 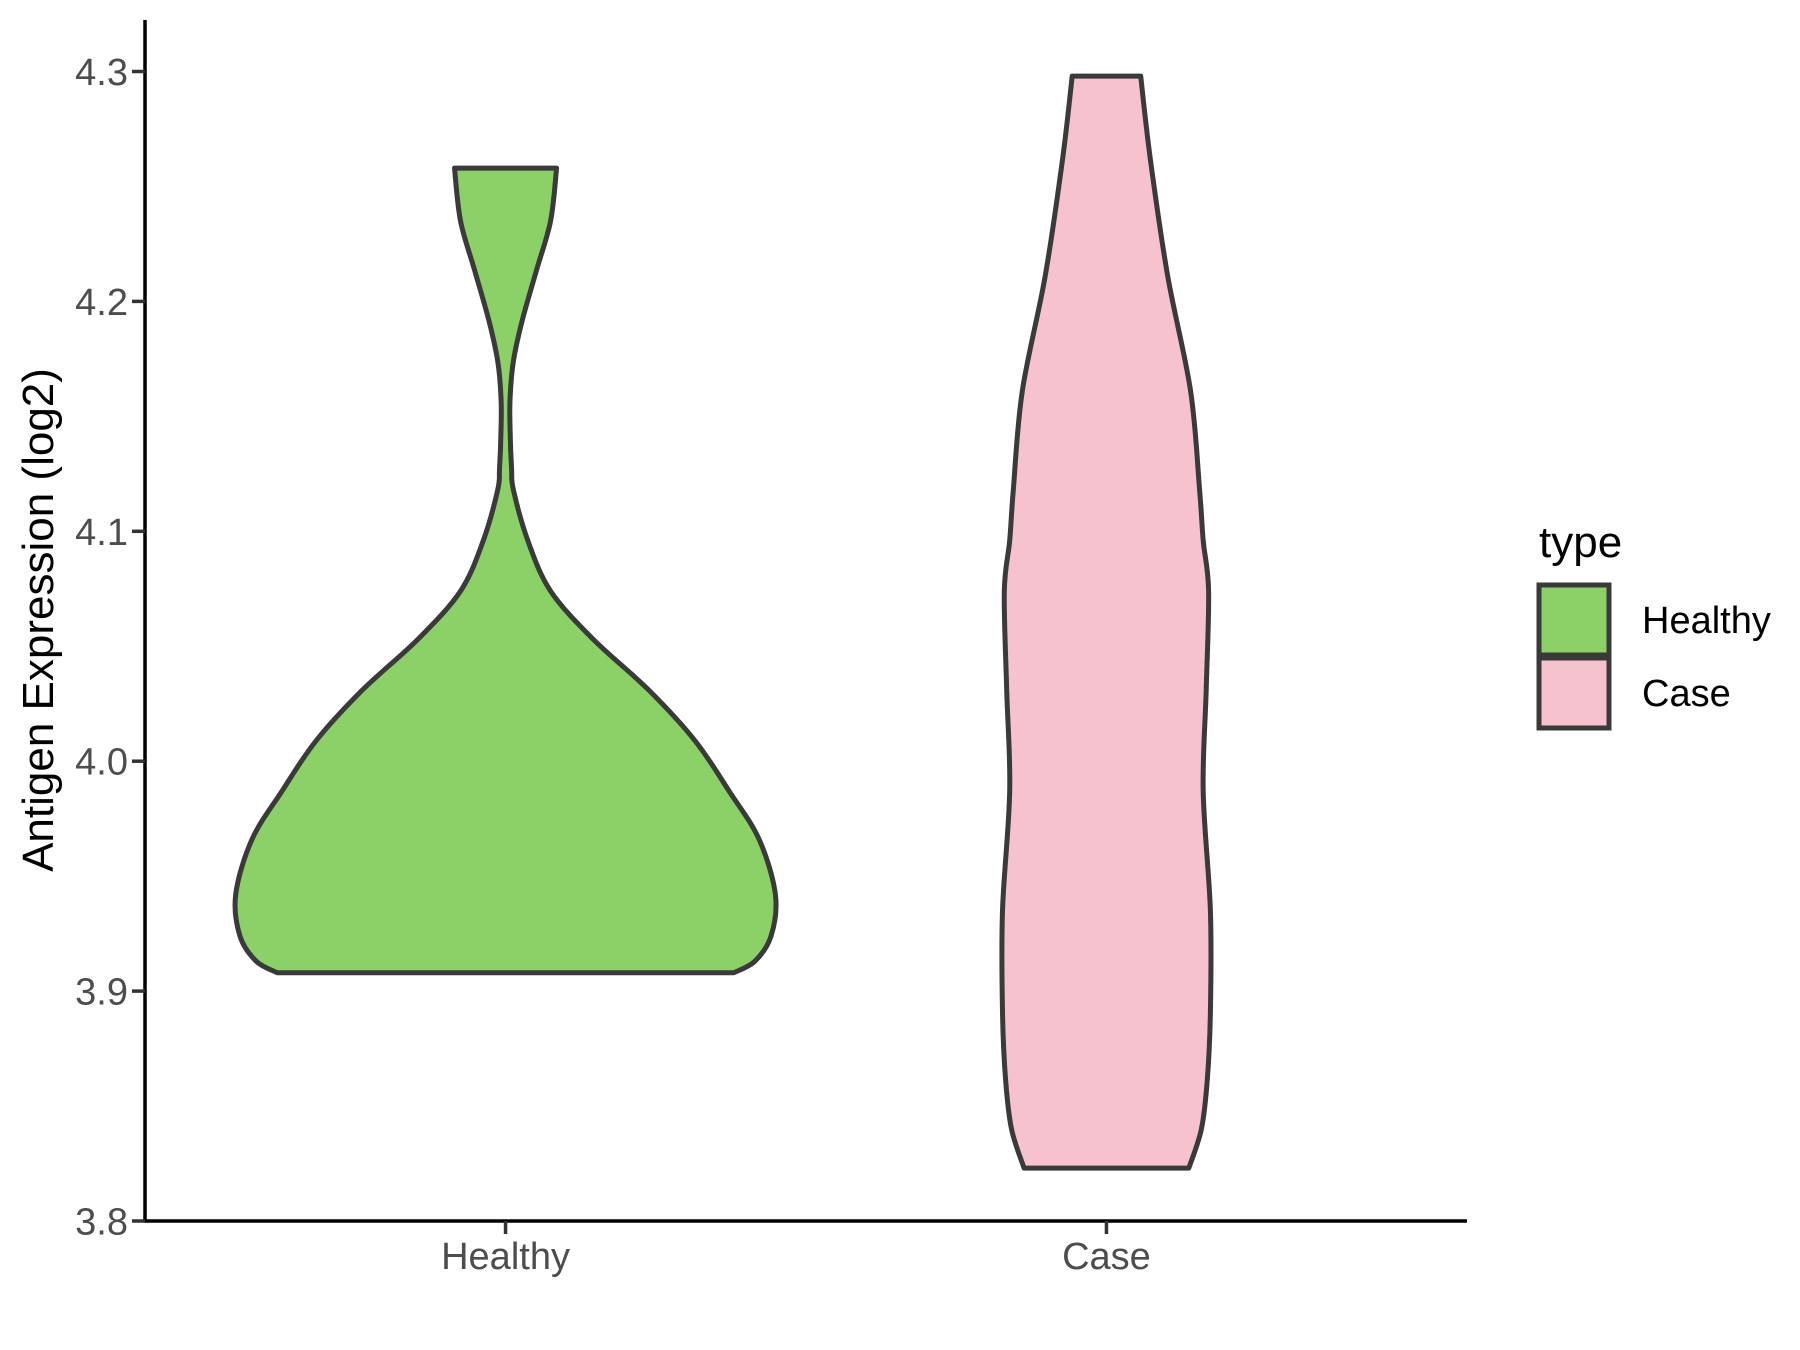 What do you see at coordinates (1653, 656) in the screenshot?
I see `legend-entries: Healthy Case` at bounding box center [1653, 656].